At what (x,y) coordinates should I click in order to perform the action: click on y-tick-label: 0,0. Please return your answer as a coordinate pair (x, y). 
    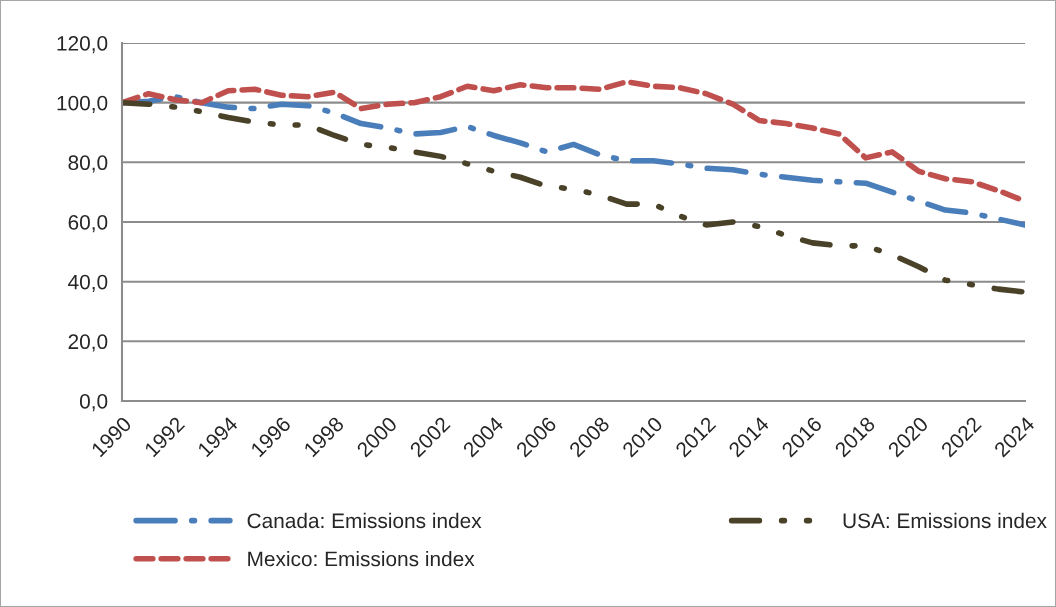
    Looking at the image, I should click on (93, 403).